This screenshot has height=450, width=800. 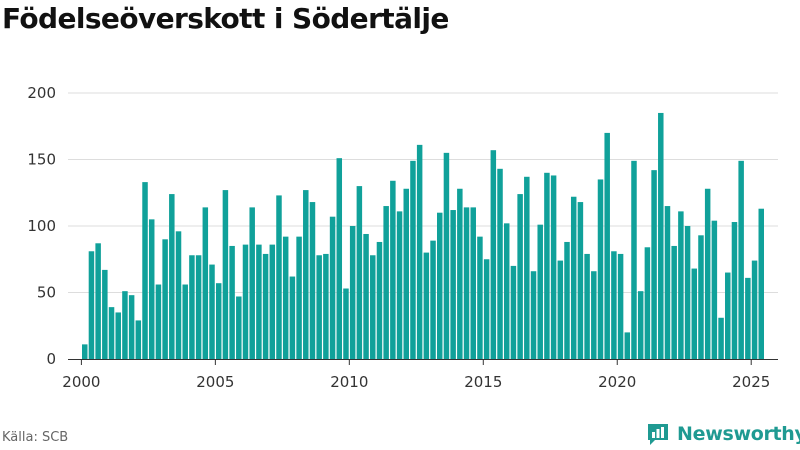 What do you see at coordinates (658, 434) in the screenshot?
I see `newsworthy-logo-icon` at bounding box center [658, 434].